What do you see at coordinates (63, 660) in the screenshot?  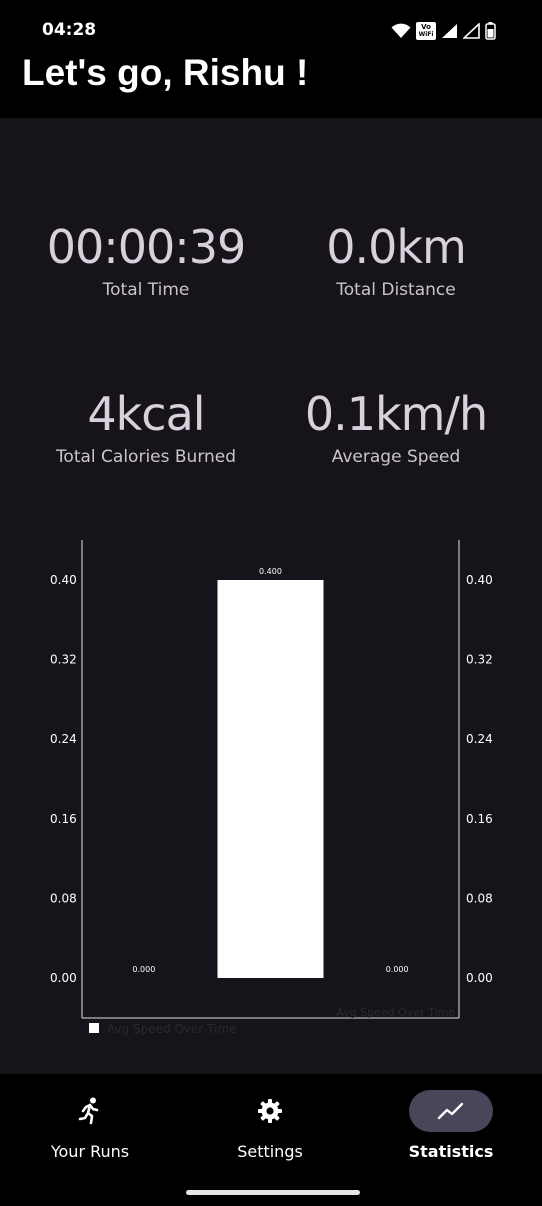 I see `y-tick-label-left: 0.32` at bounding box center [63, 660].